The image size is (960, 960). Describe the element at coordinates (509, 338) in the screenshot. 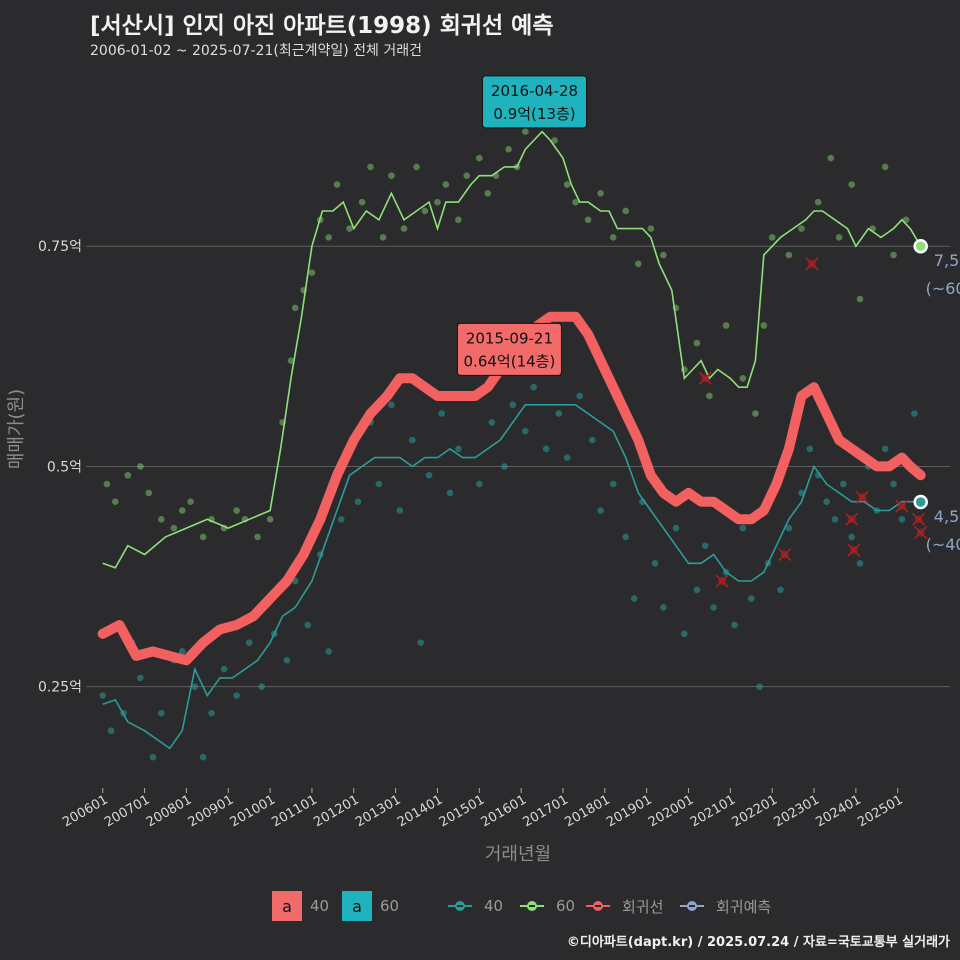

I see `annotation-date: 2015-09-21` at that location.